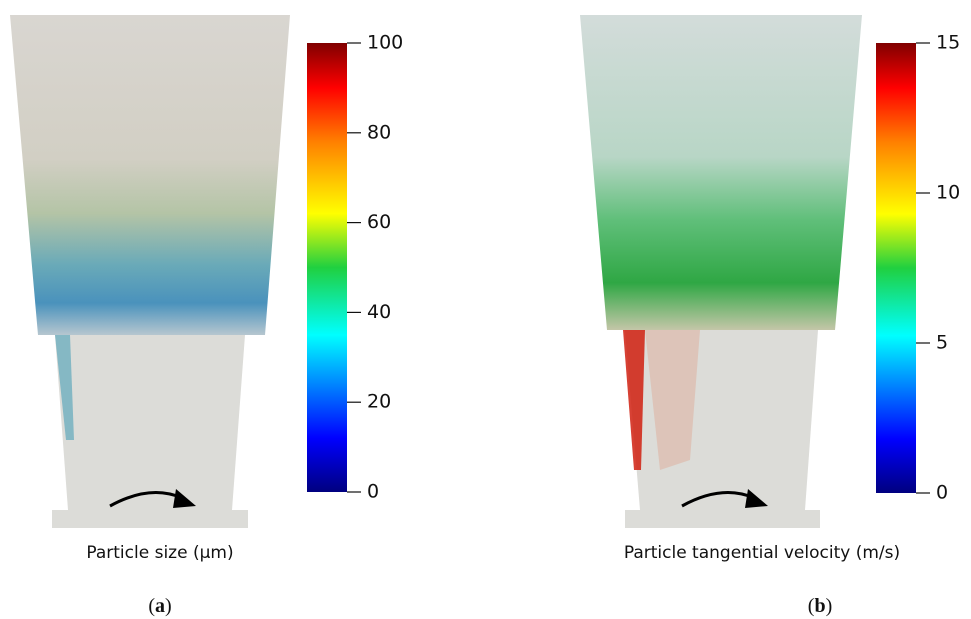  I want to click on colorbar-tick-label: 40, so click(379, 312).